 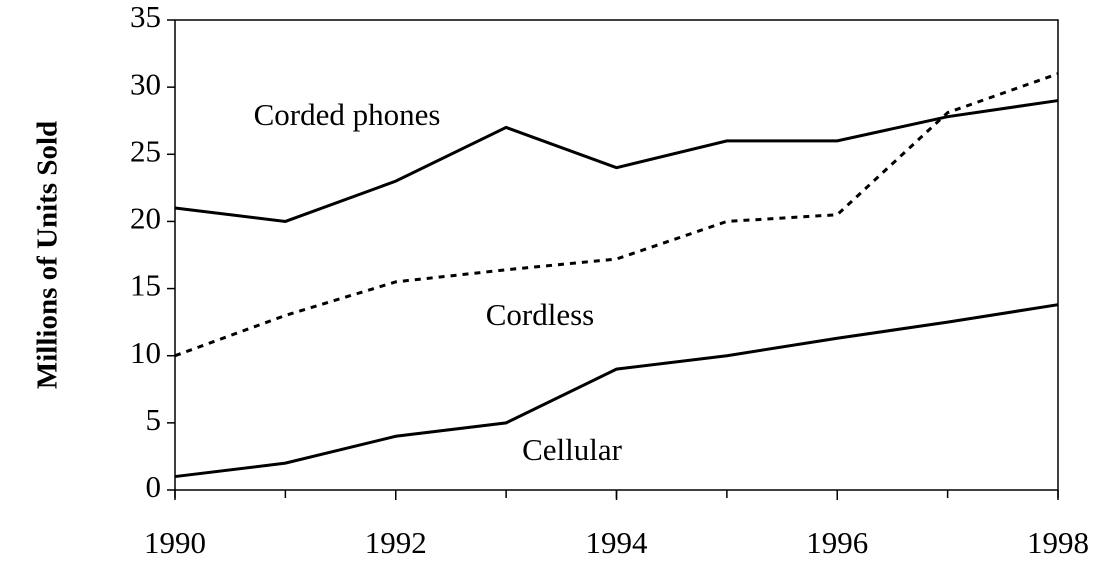 What do you see at coordinates (154, 419) in the screenshot?
I see `y-tick-label: 5` at bounding box center [154, 419].